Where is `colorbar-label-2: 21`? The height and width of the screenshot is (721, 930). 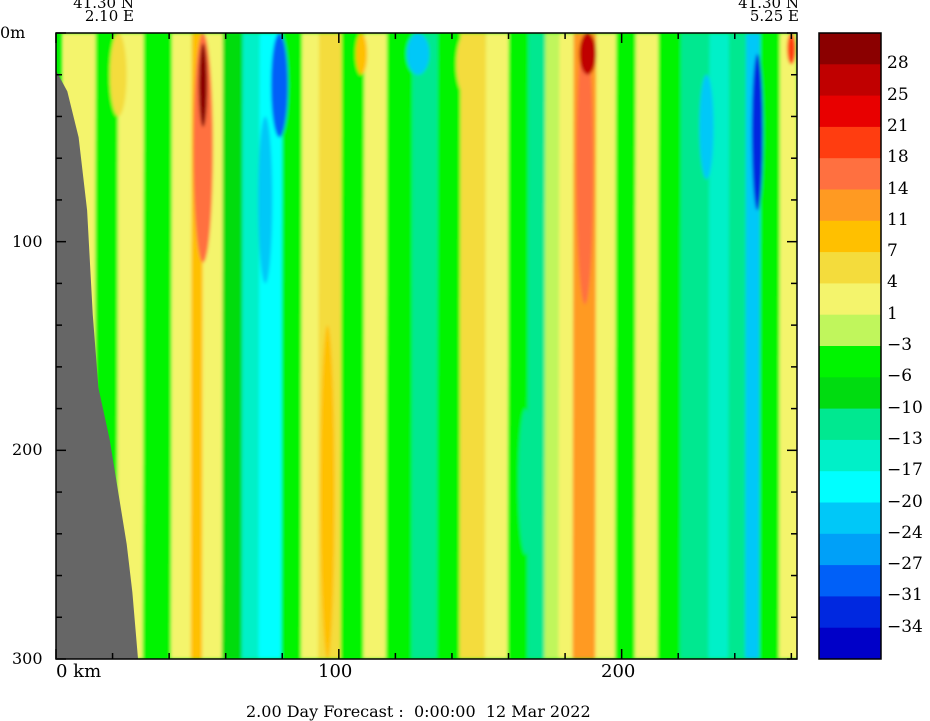 colorbar-label-2: 21 is located at coordinates (898, 125).